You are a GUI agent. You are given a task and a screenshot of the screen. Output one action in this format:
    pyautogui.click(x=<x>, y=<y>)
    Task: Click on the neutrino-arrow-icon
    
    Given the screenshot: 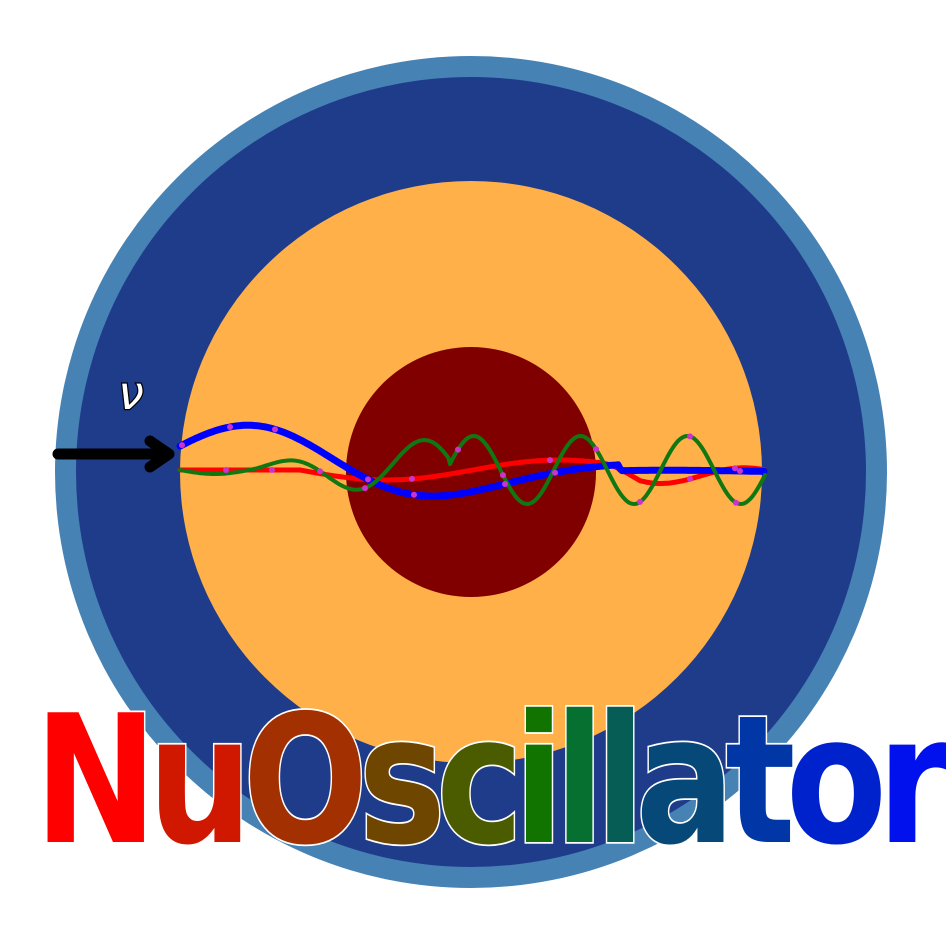 What is the action you would take?
    pyautogui.click(x=113, y=454)
    